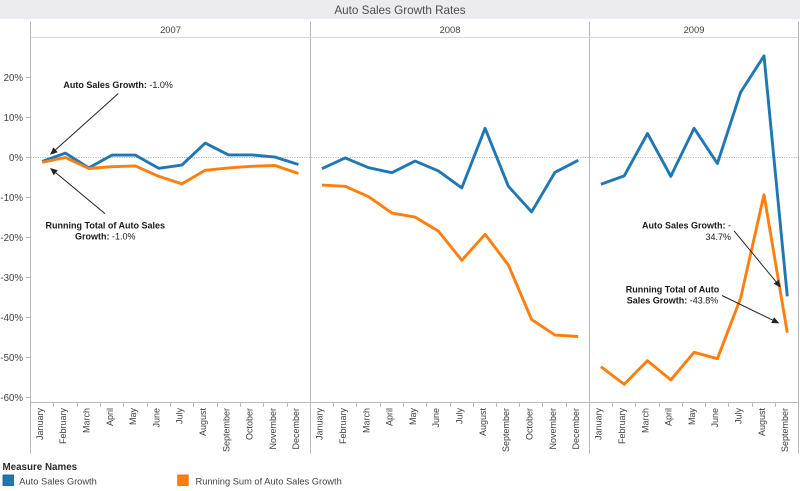  I want to click on svg-text: 10%, so click(14, 118).